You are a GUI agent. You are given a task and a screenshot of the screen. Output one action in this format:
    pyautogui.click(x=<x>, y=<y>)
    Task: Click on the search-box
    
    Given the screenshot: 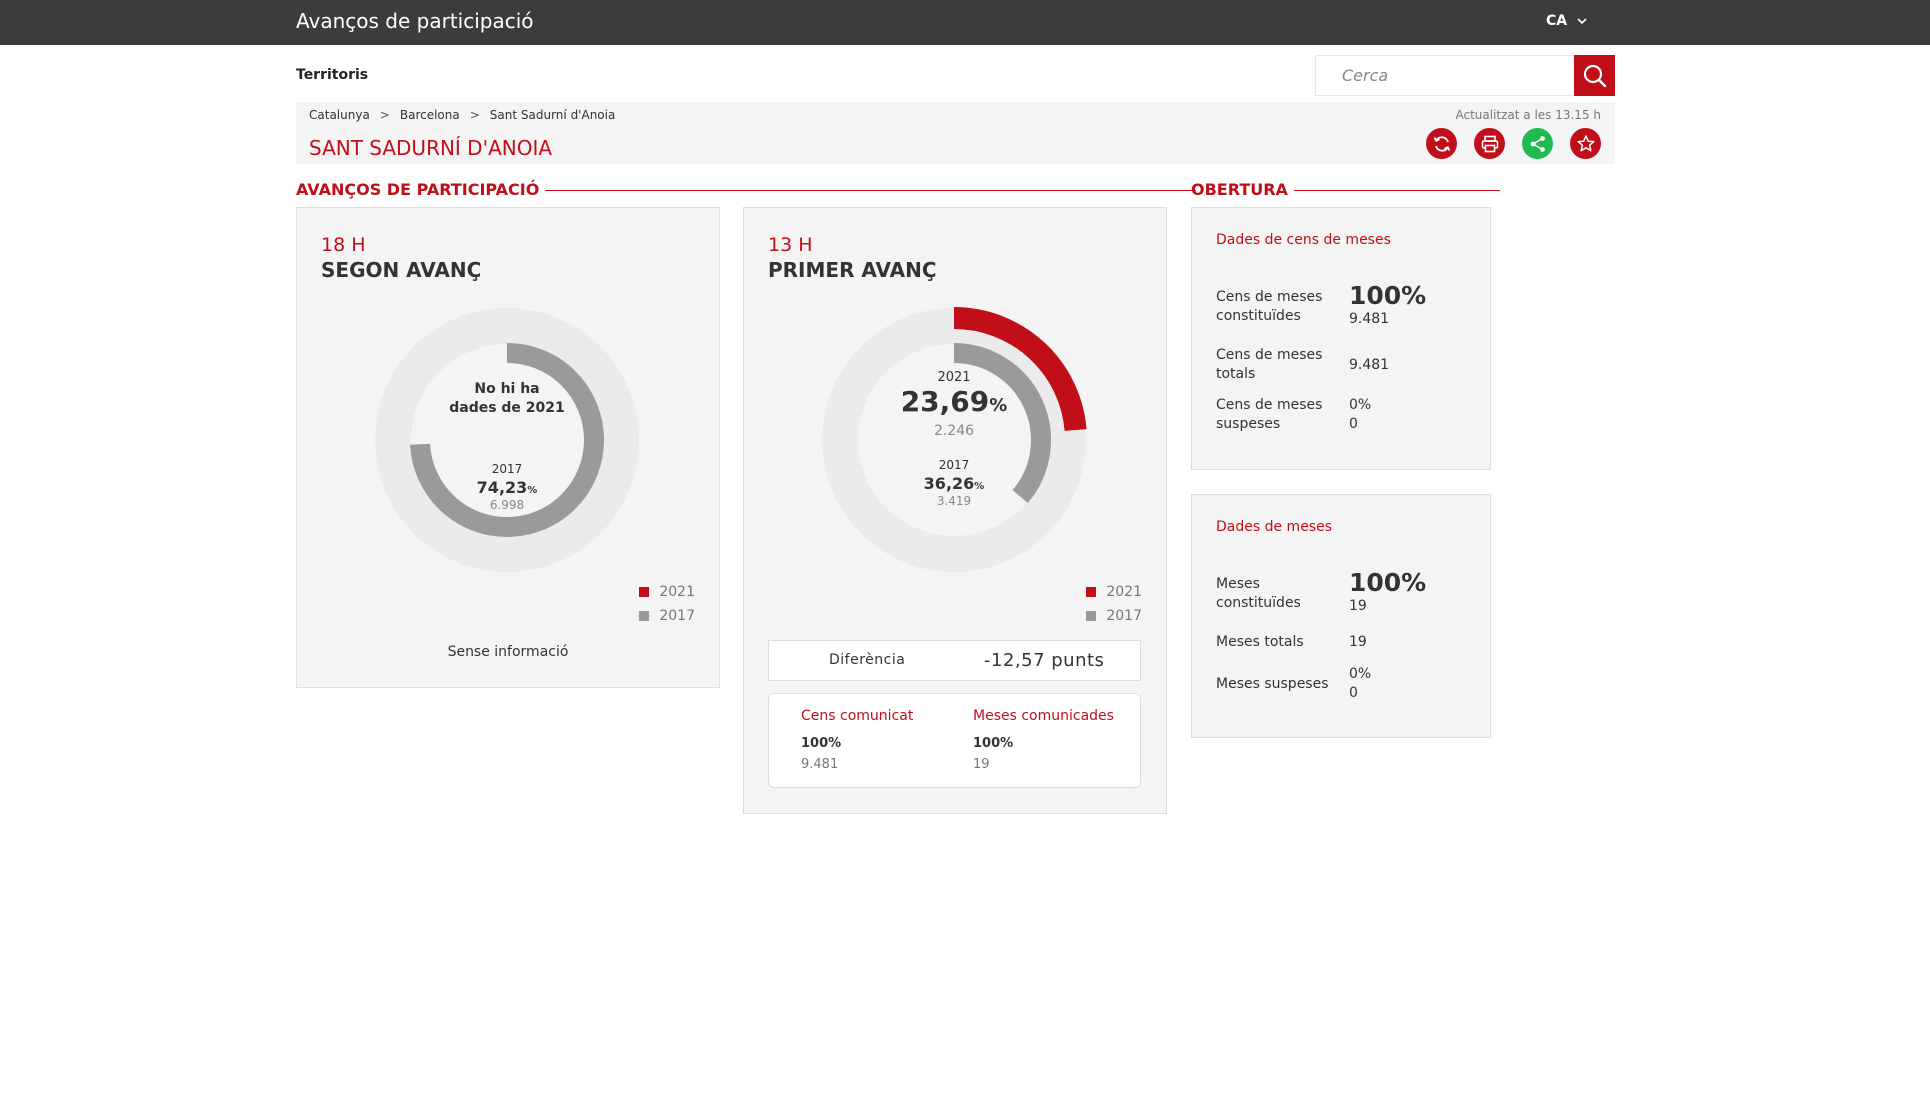 What is the action you would take?
    pyautogui.click(x=1465, y=75)
    